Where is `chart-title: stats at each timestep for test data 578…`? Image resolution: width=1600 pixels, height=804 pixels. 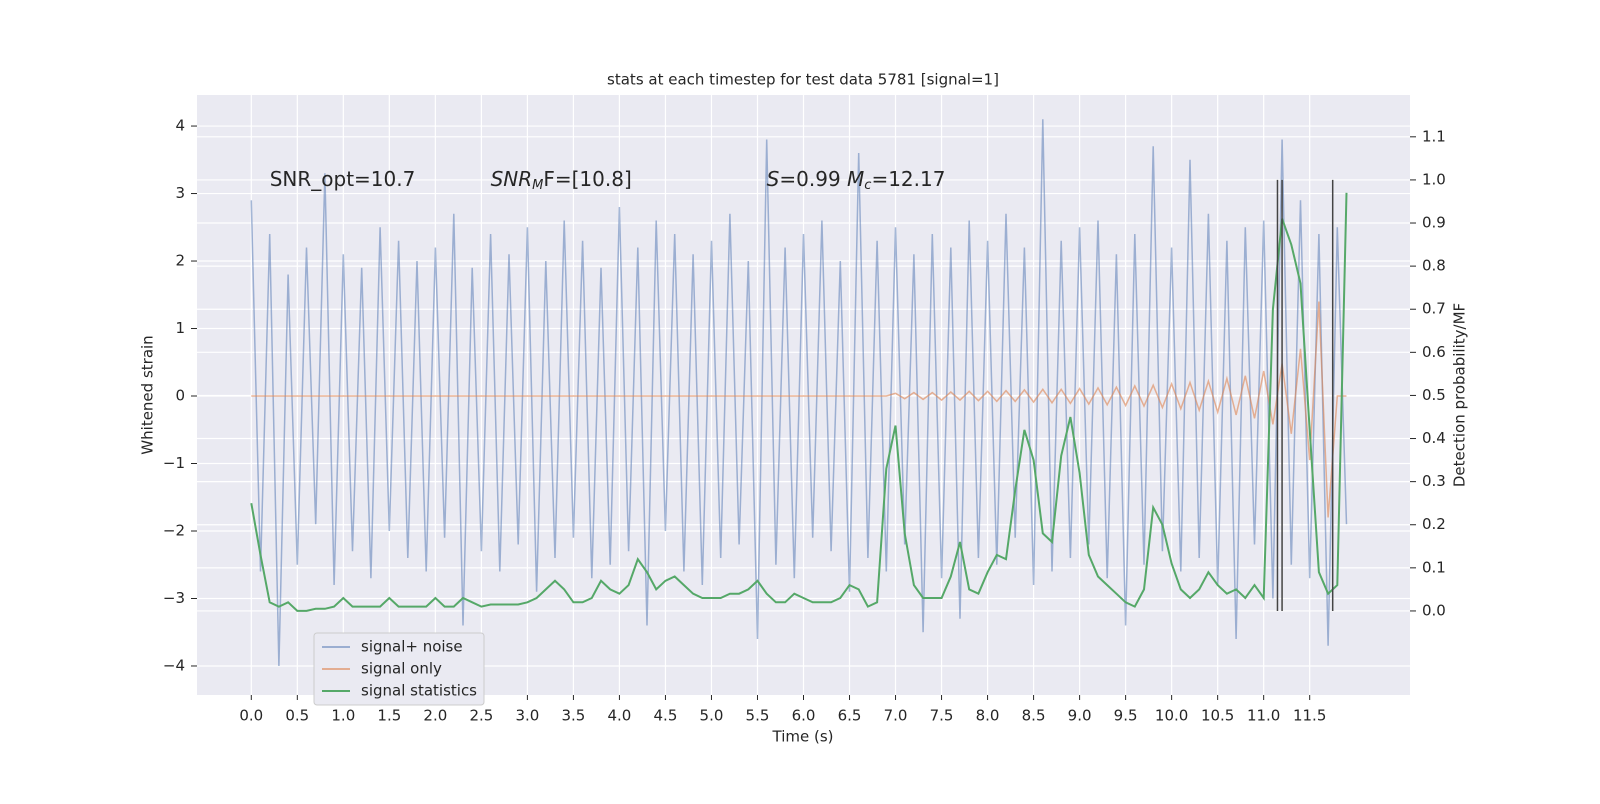 chart-title: stats at each timestep for test data 578… is located at coordinates (803, 80).